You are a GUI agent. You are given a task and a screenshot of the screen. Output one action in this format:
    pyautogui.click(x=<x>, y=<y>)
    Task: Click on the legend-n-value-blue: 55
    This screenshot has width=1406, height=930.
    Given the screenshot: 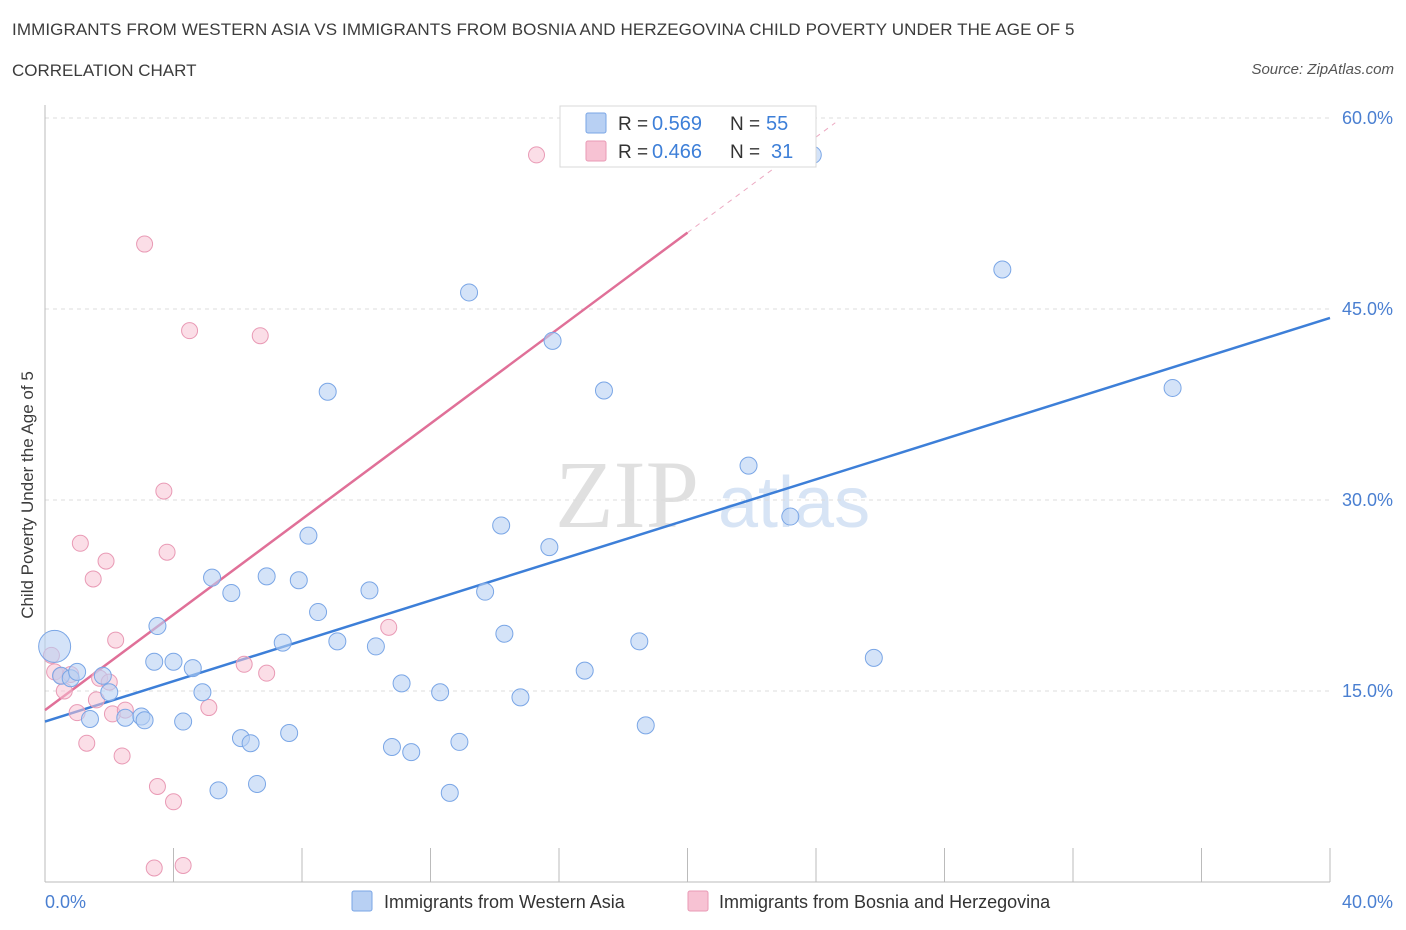 What is the action you would take?
    pyautogui.click(x=777, y=124)
    